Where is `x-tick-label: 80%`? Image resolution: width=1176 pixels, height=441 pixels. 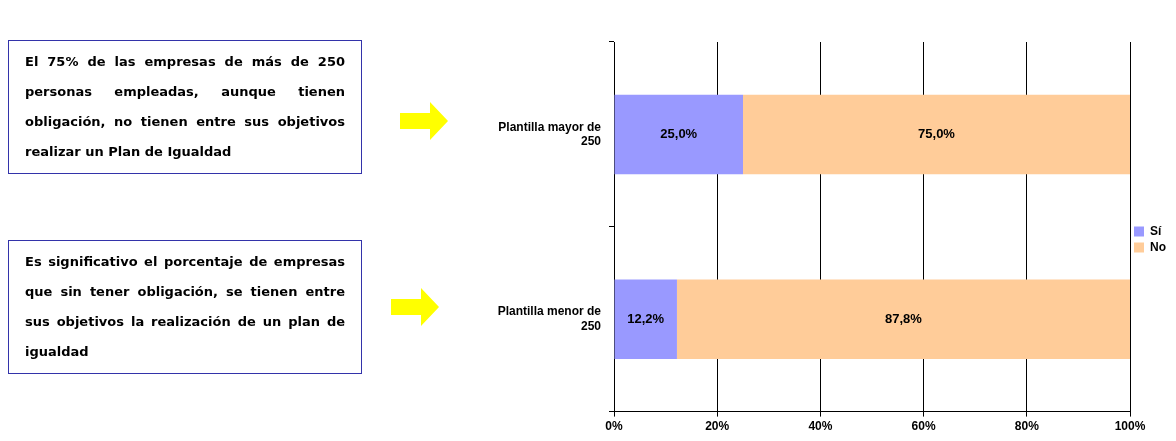
x-tick-label: 80% is located at coordinates (1027, 426).